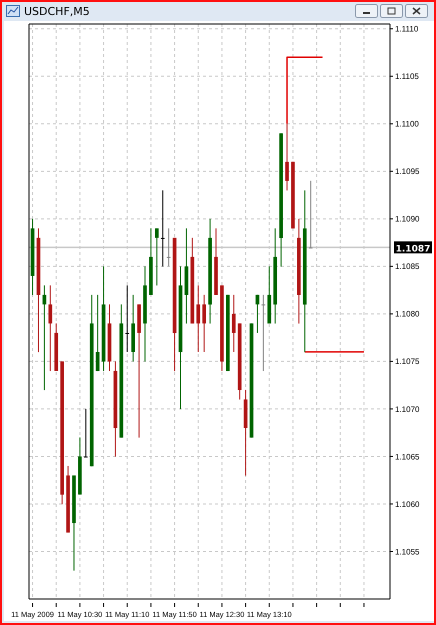  I want to click on y-tick-label: 1.1090, so click(407, 219).